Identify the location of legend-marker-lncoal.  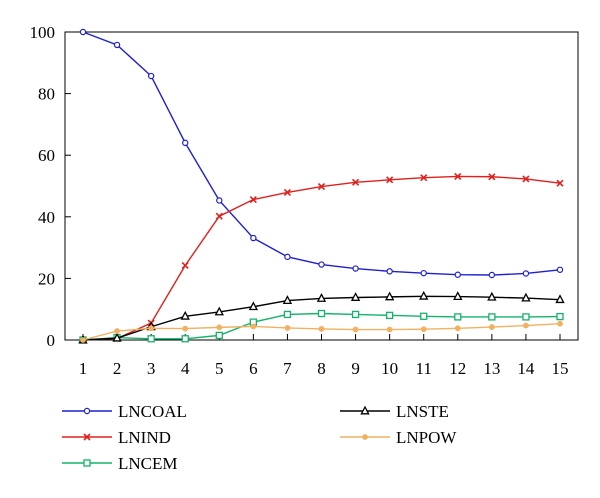
(87, 411).